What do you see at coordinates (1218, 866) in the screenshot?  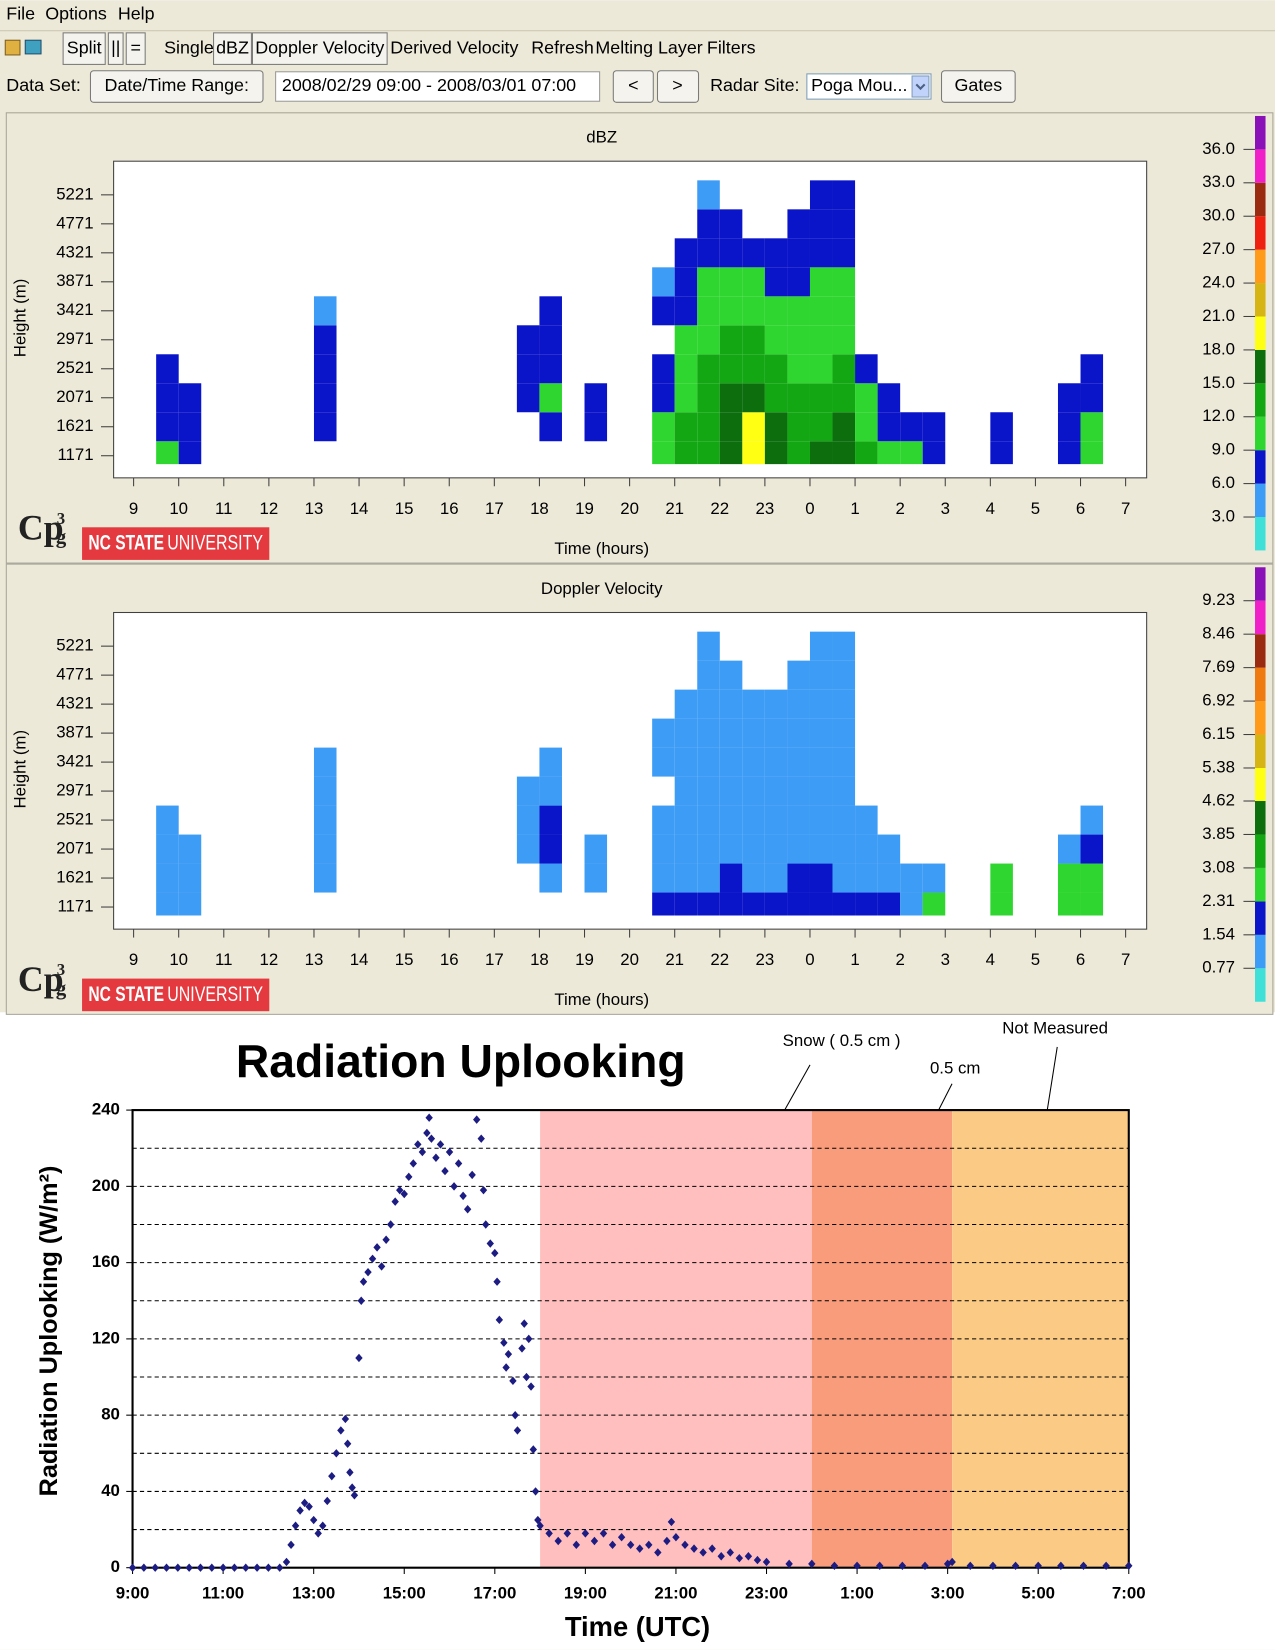 I see `colorbar-tick-label: 3.08` at bounding box center [1218, 866].